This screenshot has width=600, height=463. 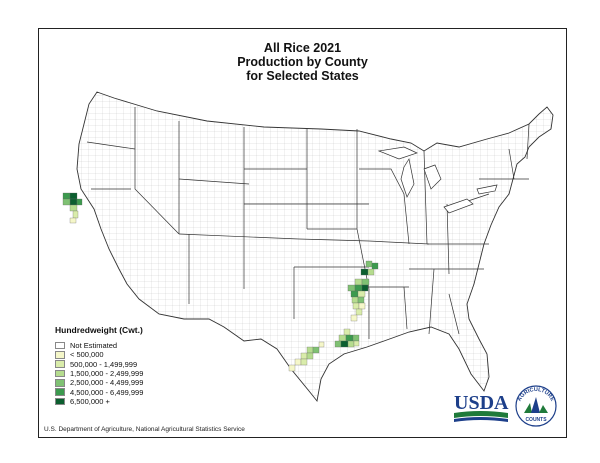 I want to click on legend-label: 2,500,000 - 4,499,999, so click(x=107, y=383).